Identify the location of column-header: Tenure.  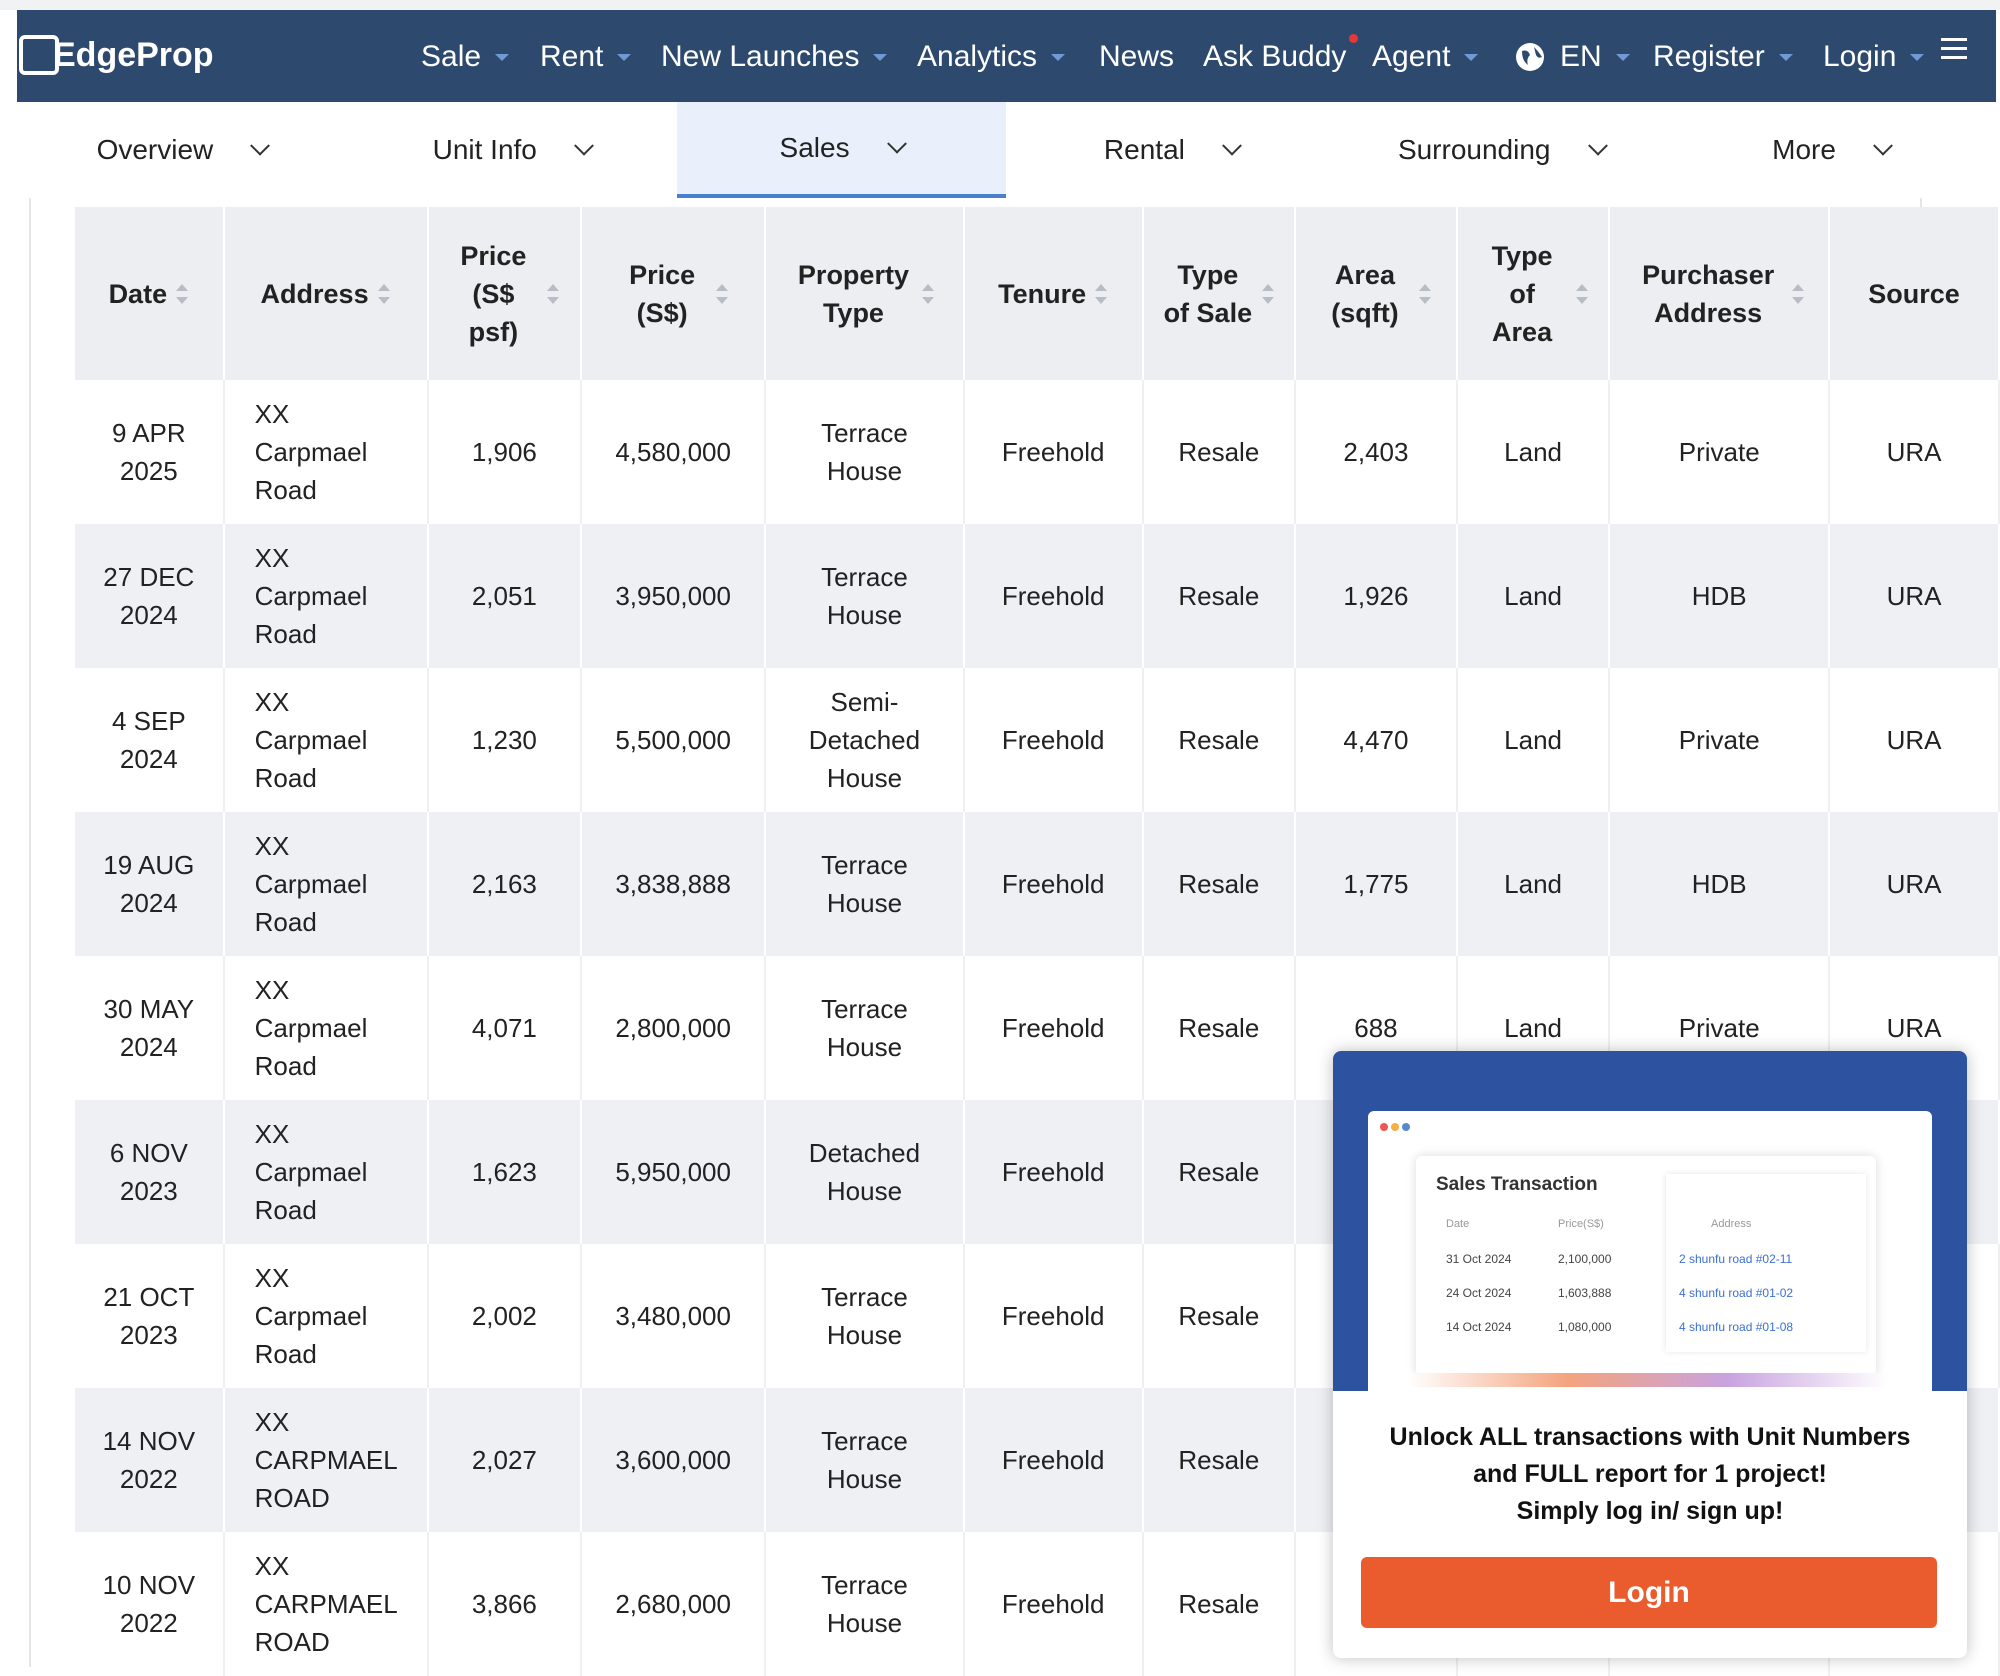
(1053, 293).